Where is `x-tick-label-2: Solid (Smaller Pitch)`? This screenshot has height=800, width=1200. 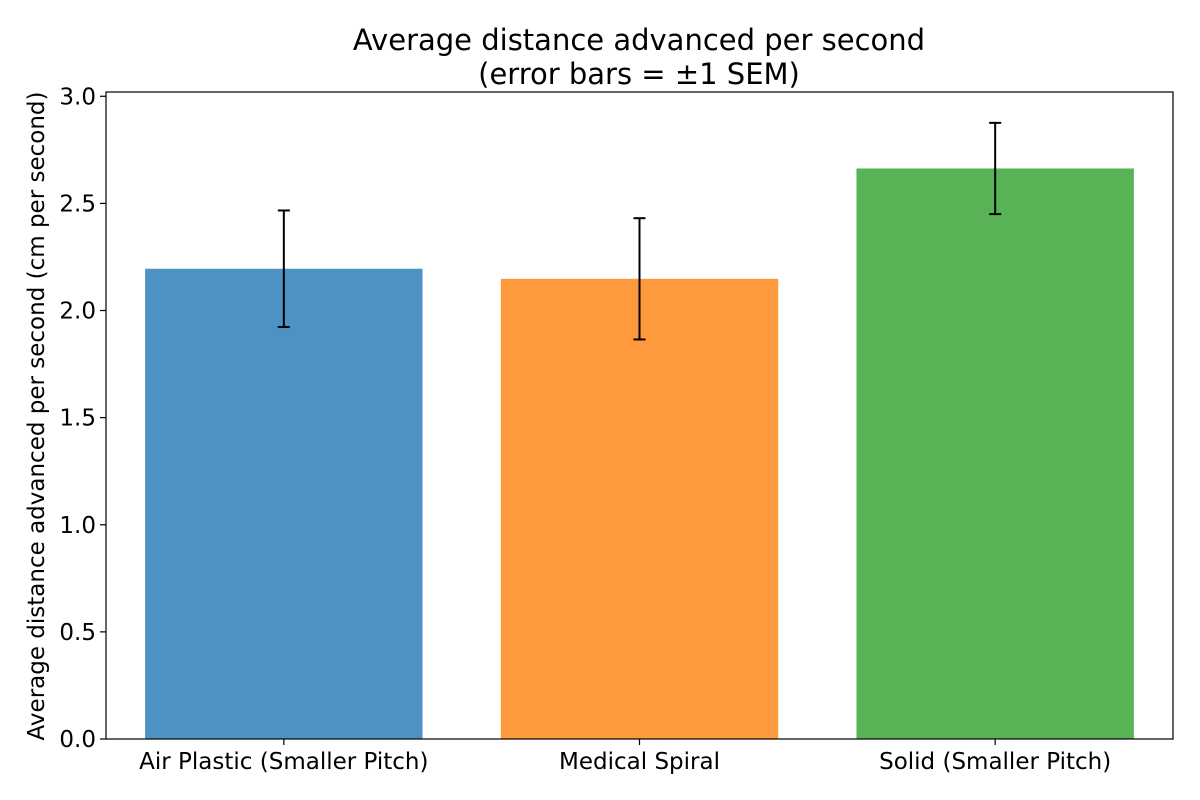
x-tick-label-2: Solid (Smaller Pitch) is located at coordinates (995, 762).